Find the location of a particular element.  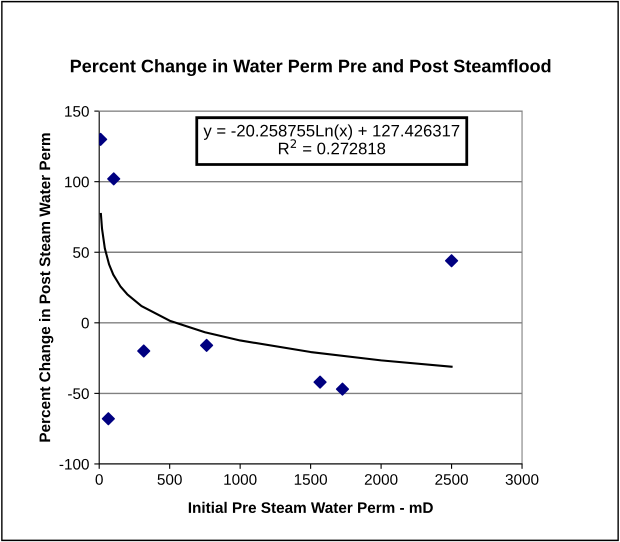

x-axis-title: Initial Pre Steam Water Perm - mD is located at coordinates (310, 508).